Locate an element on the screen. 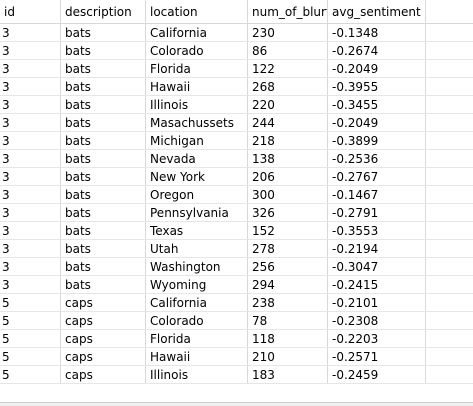  cell-num-of-blurts: 244 is located at coordinates (288, 122).